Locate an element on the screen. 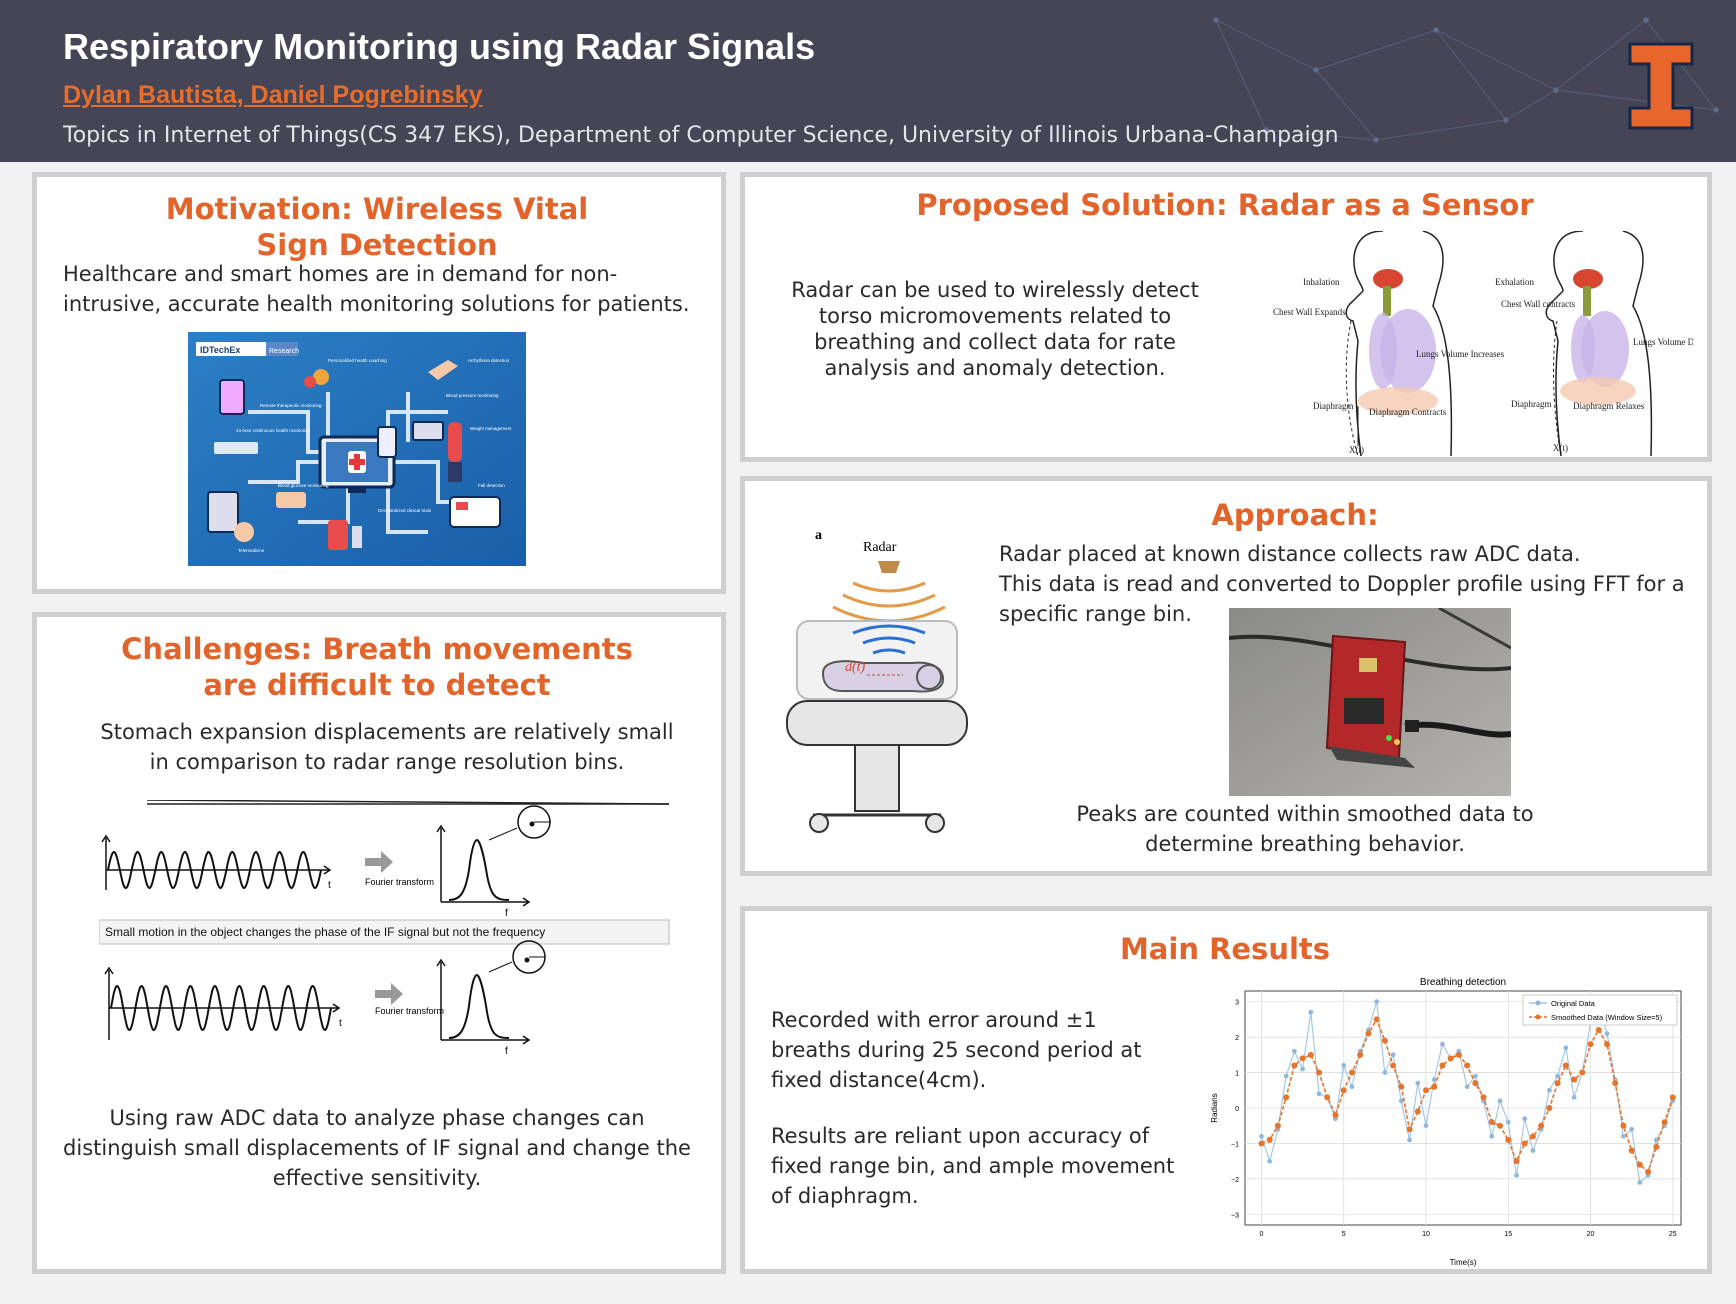 The width and height of the screenshot is (1736, 1304). label-fall: Fall detection is located at coordinates (491, 485).